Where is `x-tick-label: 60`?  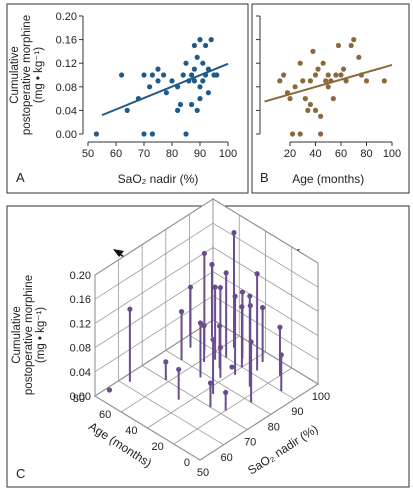 x-tick-label: 60 is located at coordinates (116, 154).